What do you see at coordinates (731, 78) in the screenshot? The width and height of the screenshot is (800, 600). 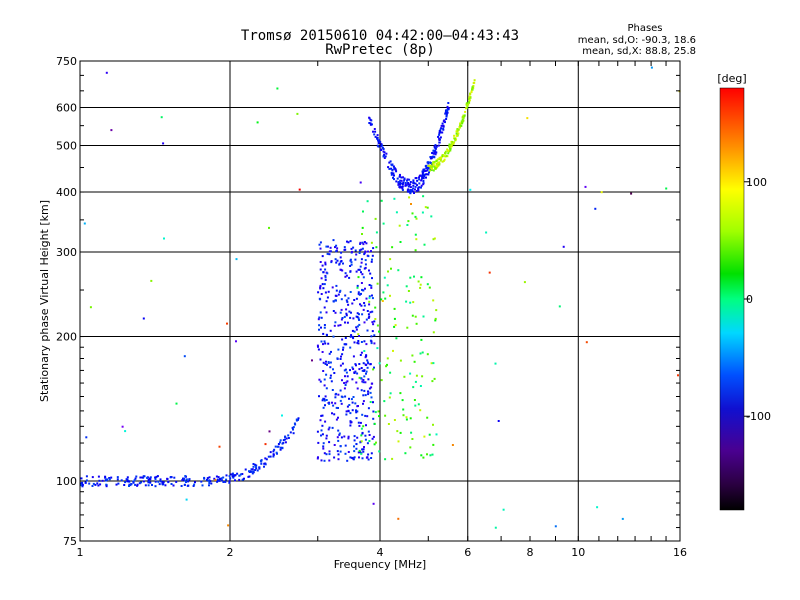 I see `colorbar-label: [deg]` at bounding box center [731, 78].